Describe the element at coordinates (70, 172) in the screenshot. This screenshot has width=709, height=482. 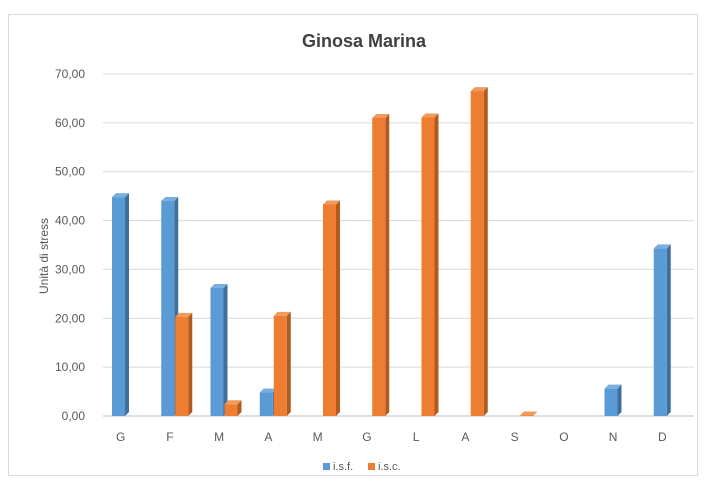
I see `y-tick-label: 50,00` at that location.